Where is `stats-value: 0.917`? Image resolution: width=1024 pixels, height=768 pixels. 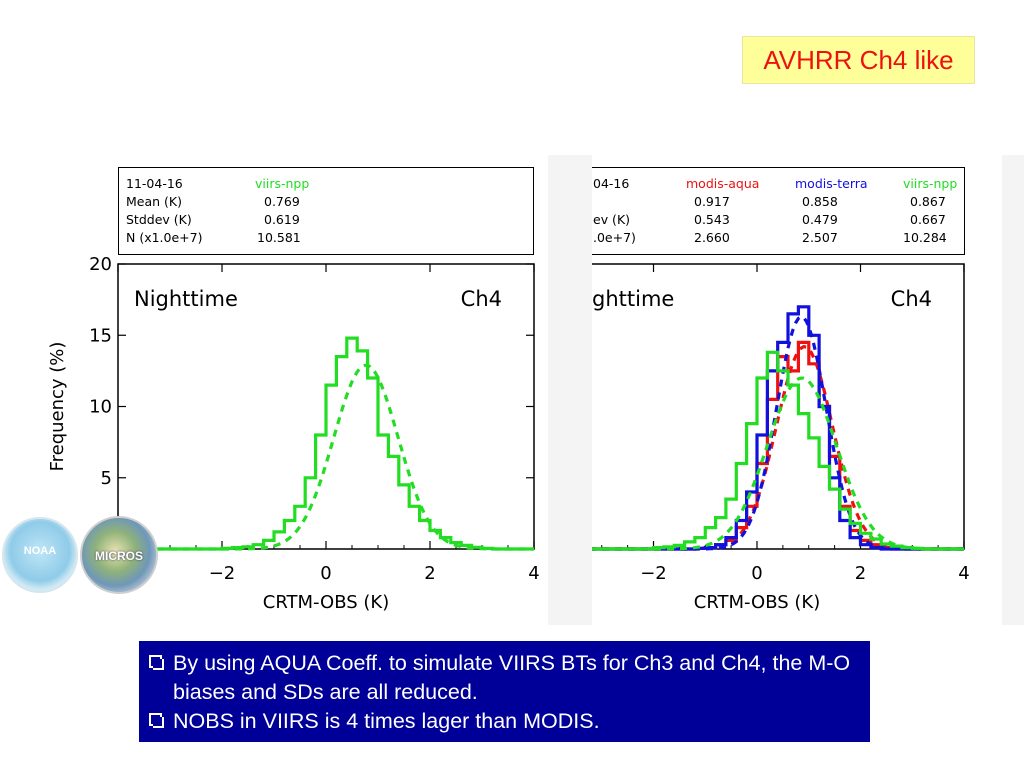 stats-value: 0.917 is located at coordinates (712, 201).